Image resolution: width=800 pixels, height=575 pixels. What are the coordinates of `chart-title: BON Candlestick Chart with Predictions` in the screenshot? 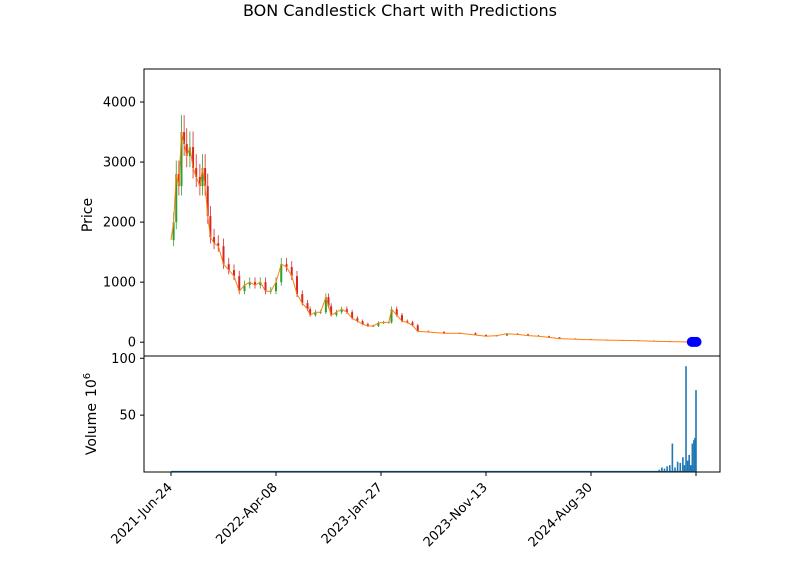 It's located at (400, 10).